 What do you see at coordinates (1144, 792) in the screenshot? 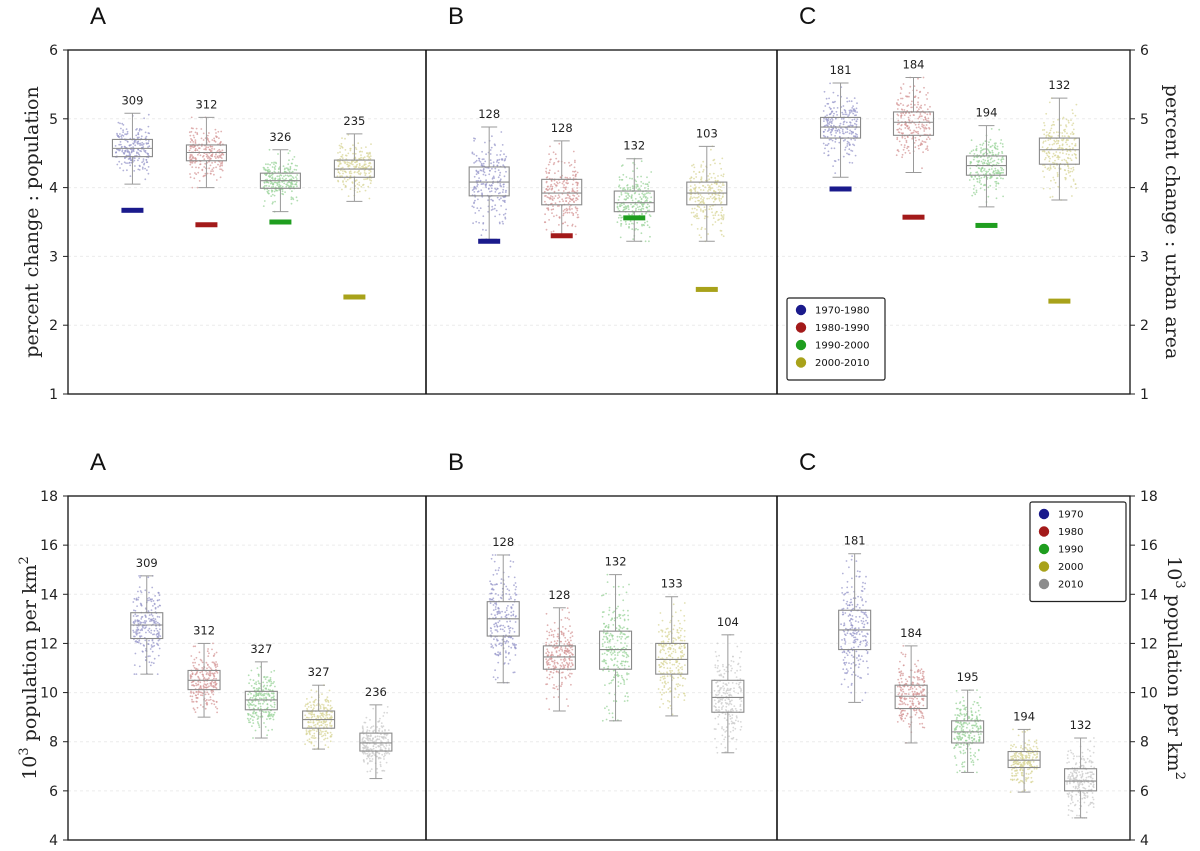
I see `y-tick-label-right: 6` at bounding box center [1144, 792].